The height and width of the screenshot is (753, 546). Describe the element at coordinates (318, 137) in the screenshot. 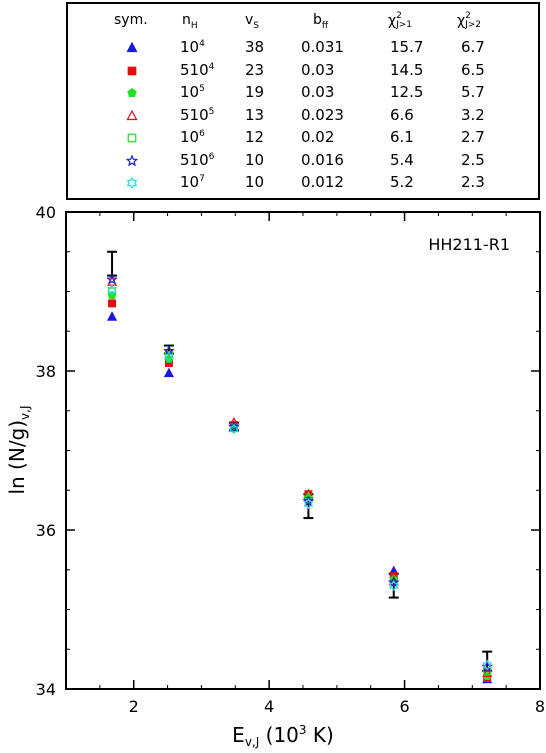

I see `legend-bff: 0.02` at that location.